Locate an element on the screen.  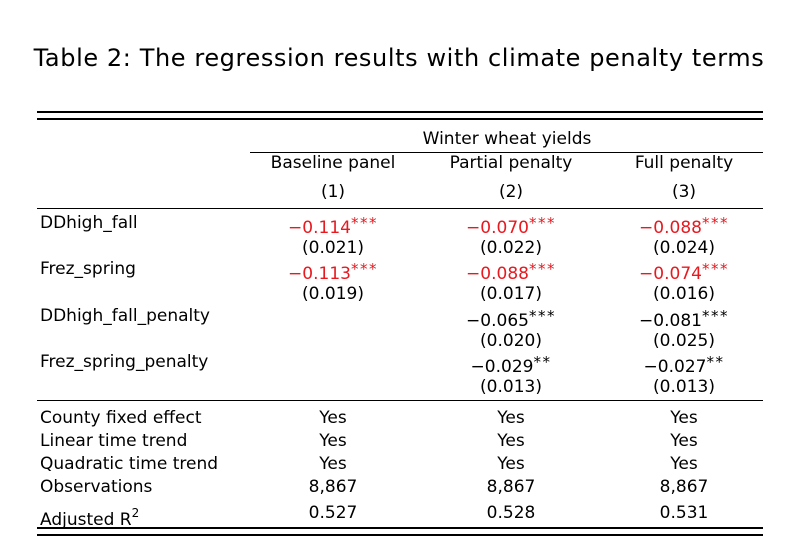
coefficient-cell: −0.114*** is located at coordinates (333, 225).